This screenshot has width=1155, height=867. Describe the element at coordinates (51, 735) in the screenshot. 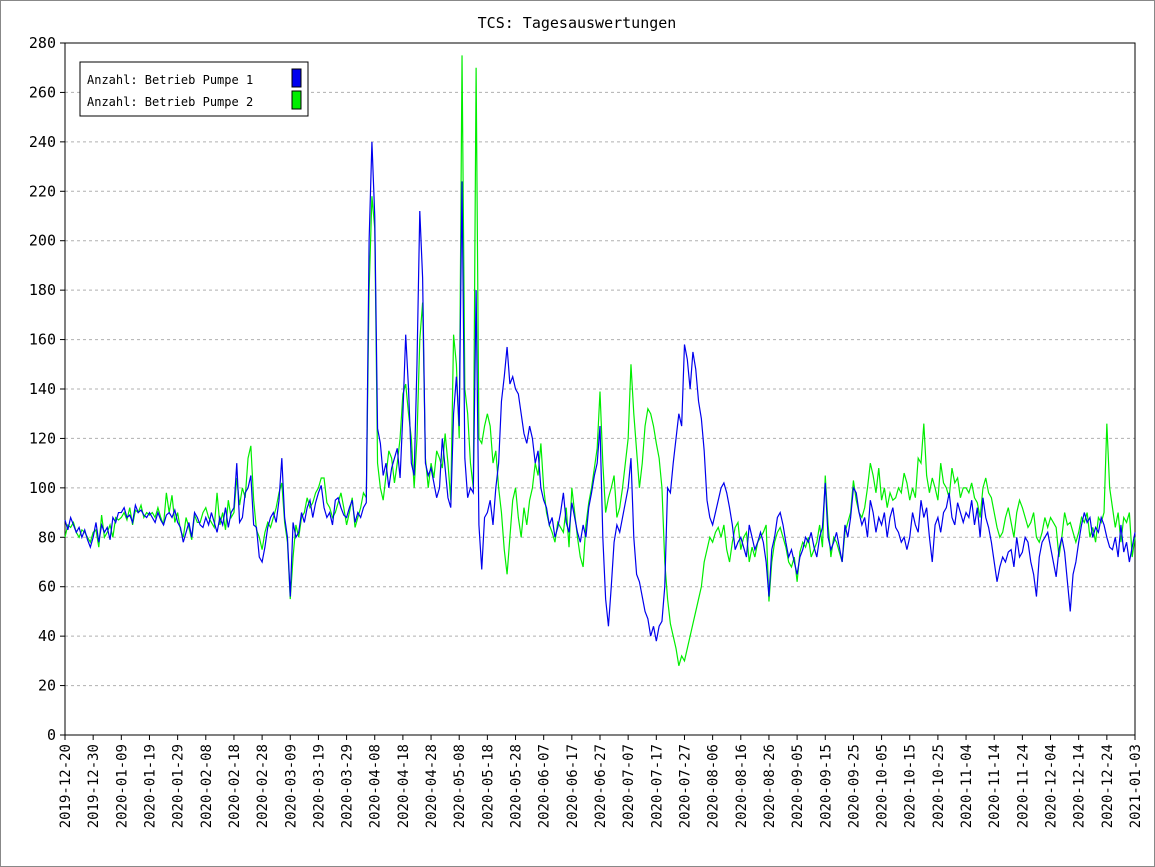

I see `y-tick-label: 0` at that location.